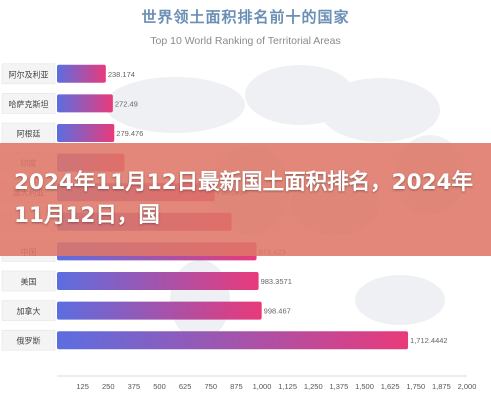 The height and width of the screenshot is (400, 491). I want to click on category-label: 阿尔及利亚, so click(29, 74).